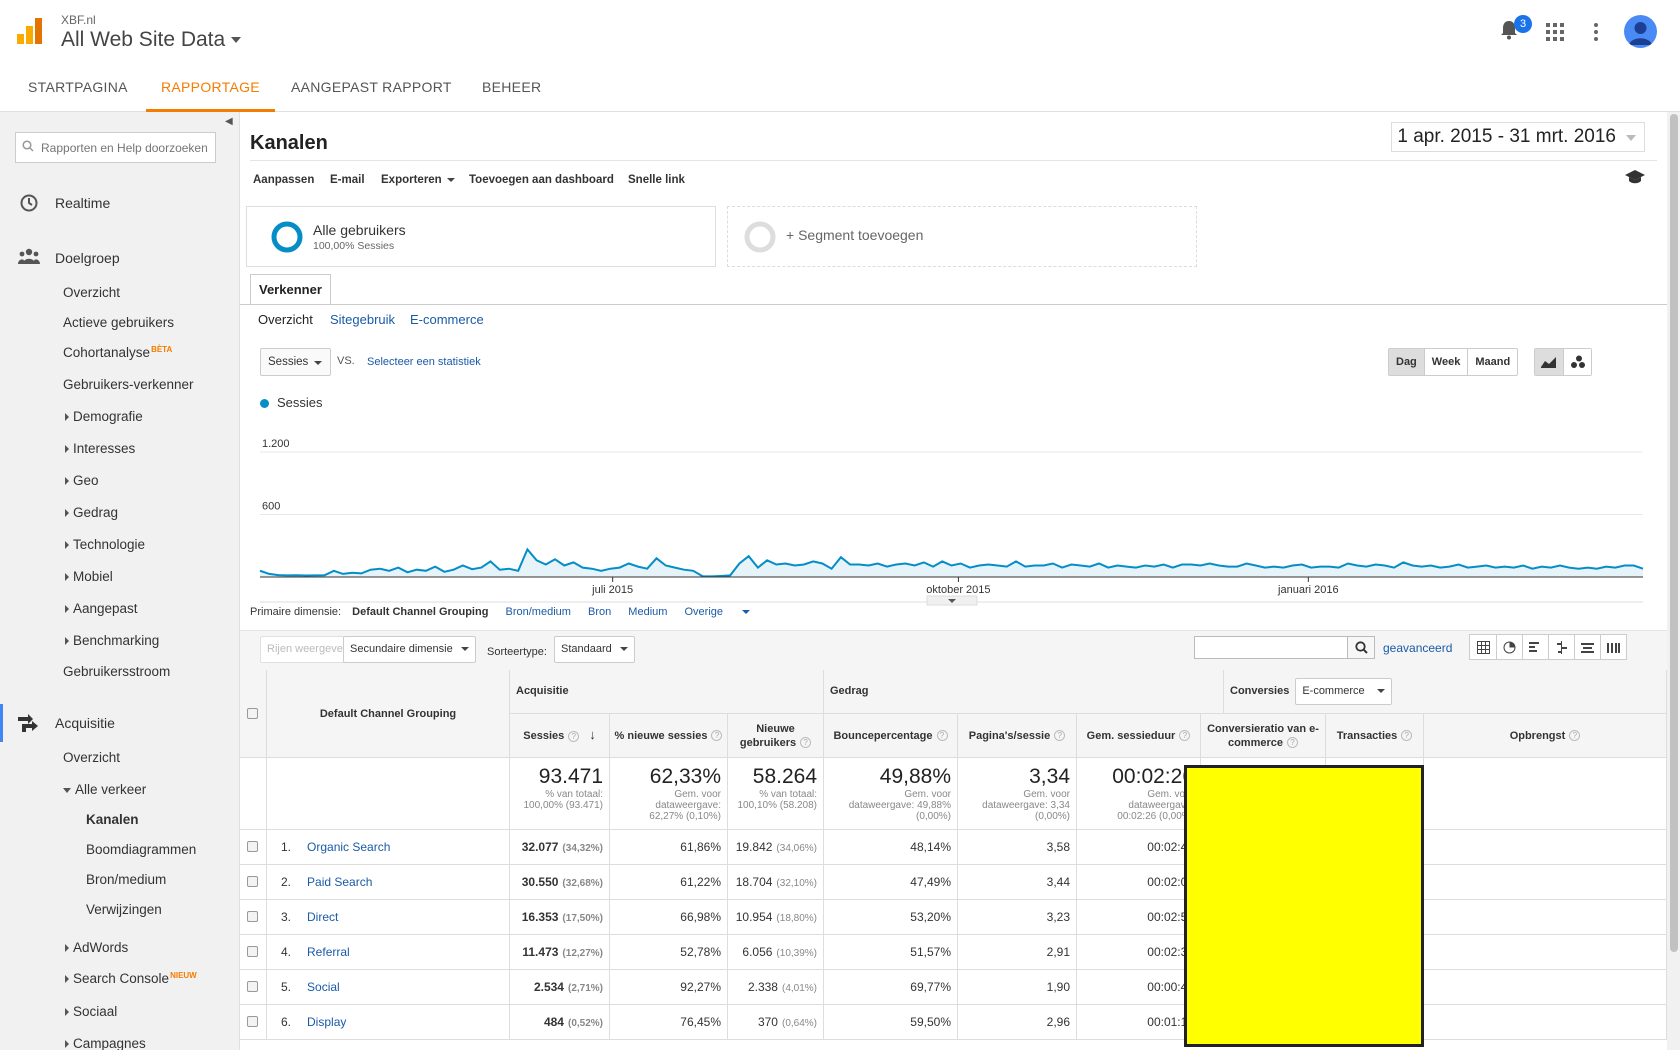  I want to click on subtab-ecommerce: E-commerce, so click(447, 319).